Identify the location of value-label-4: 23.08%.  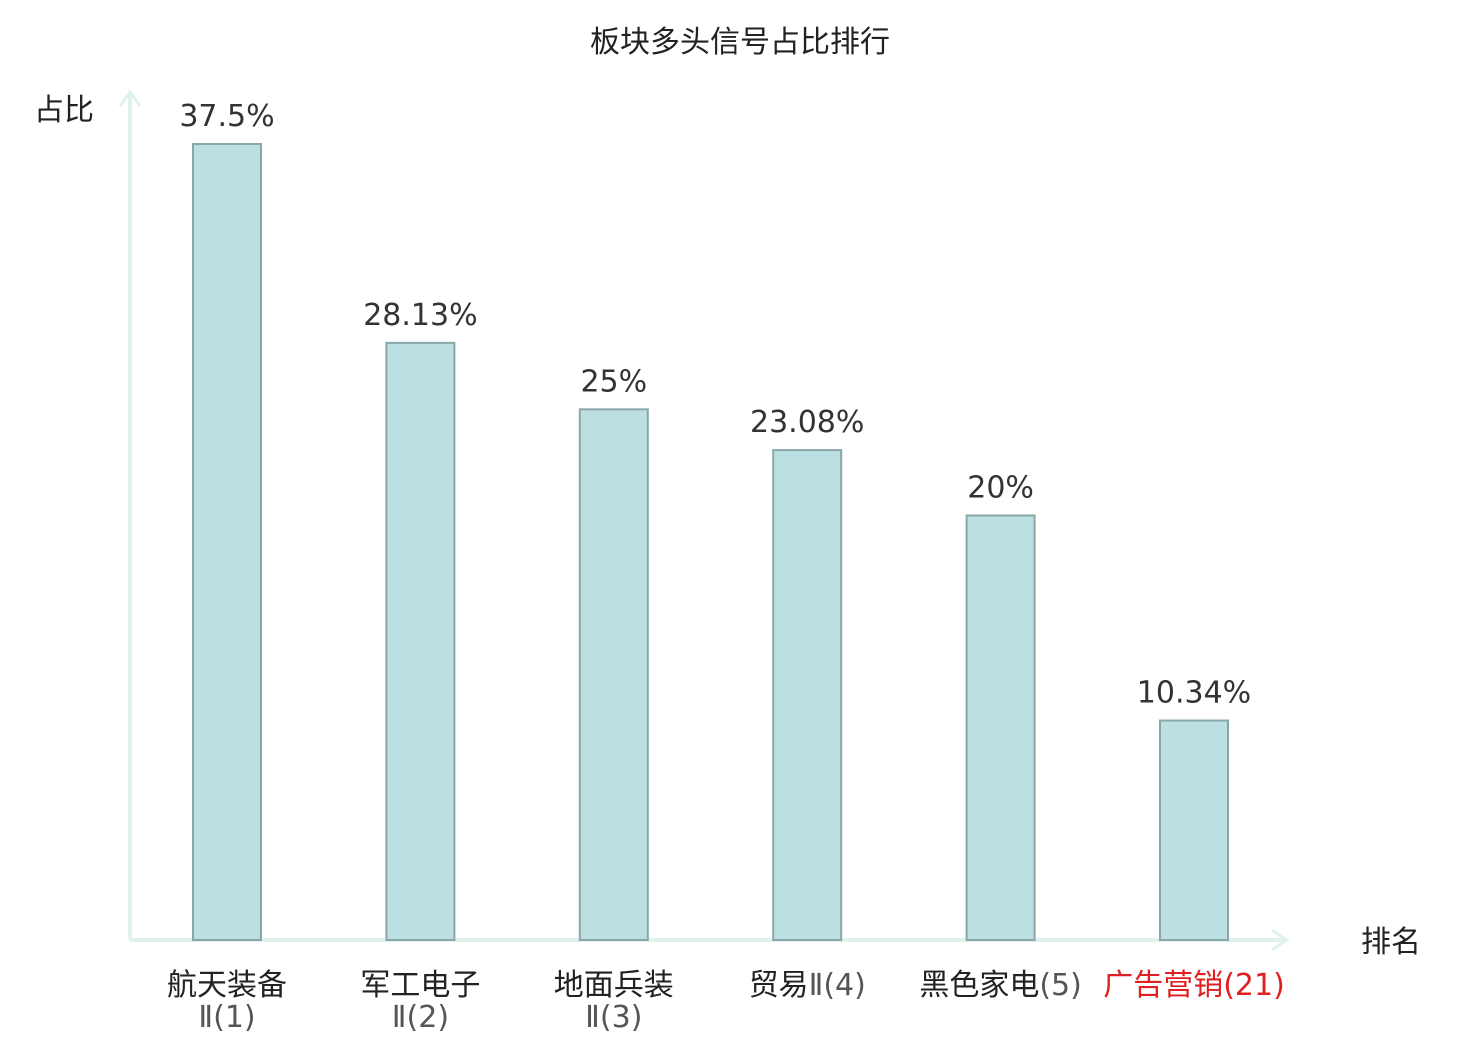
(807, 422).